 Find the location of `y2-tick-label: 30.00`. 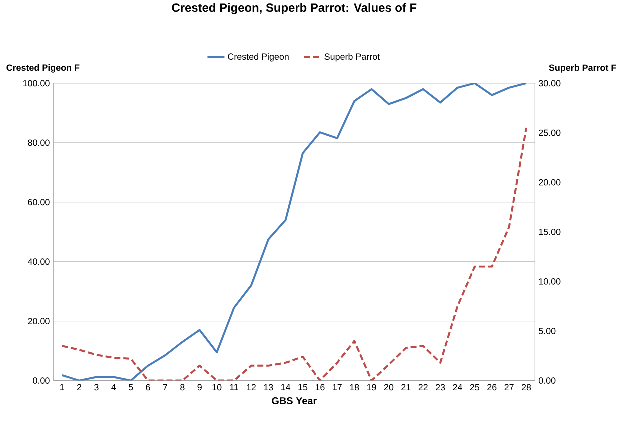

y2-tick-label: 30.00 is located at coordinates (549, 83).